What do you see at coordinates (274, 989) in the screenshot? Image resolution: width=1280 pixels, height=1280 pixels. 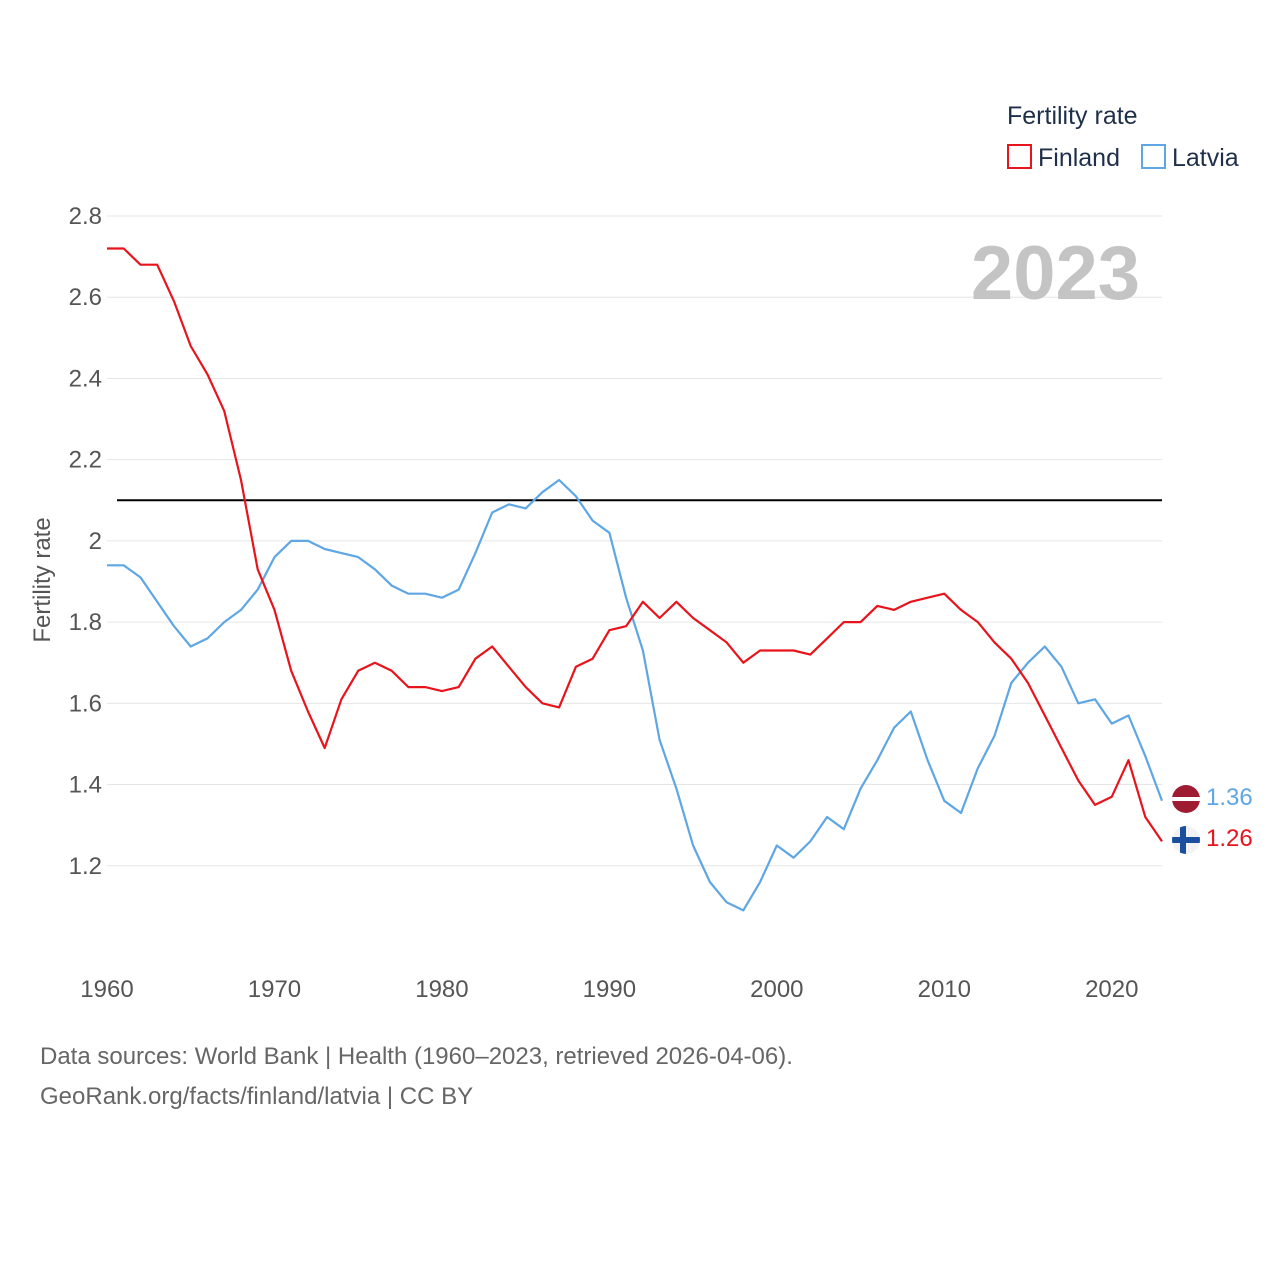 I see `x-tick-label: 1970` at bounding box center [274, 989].